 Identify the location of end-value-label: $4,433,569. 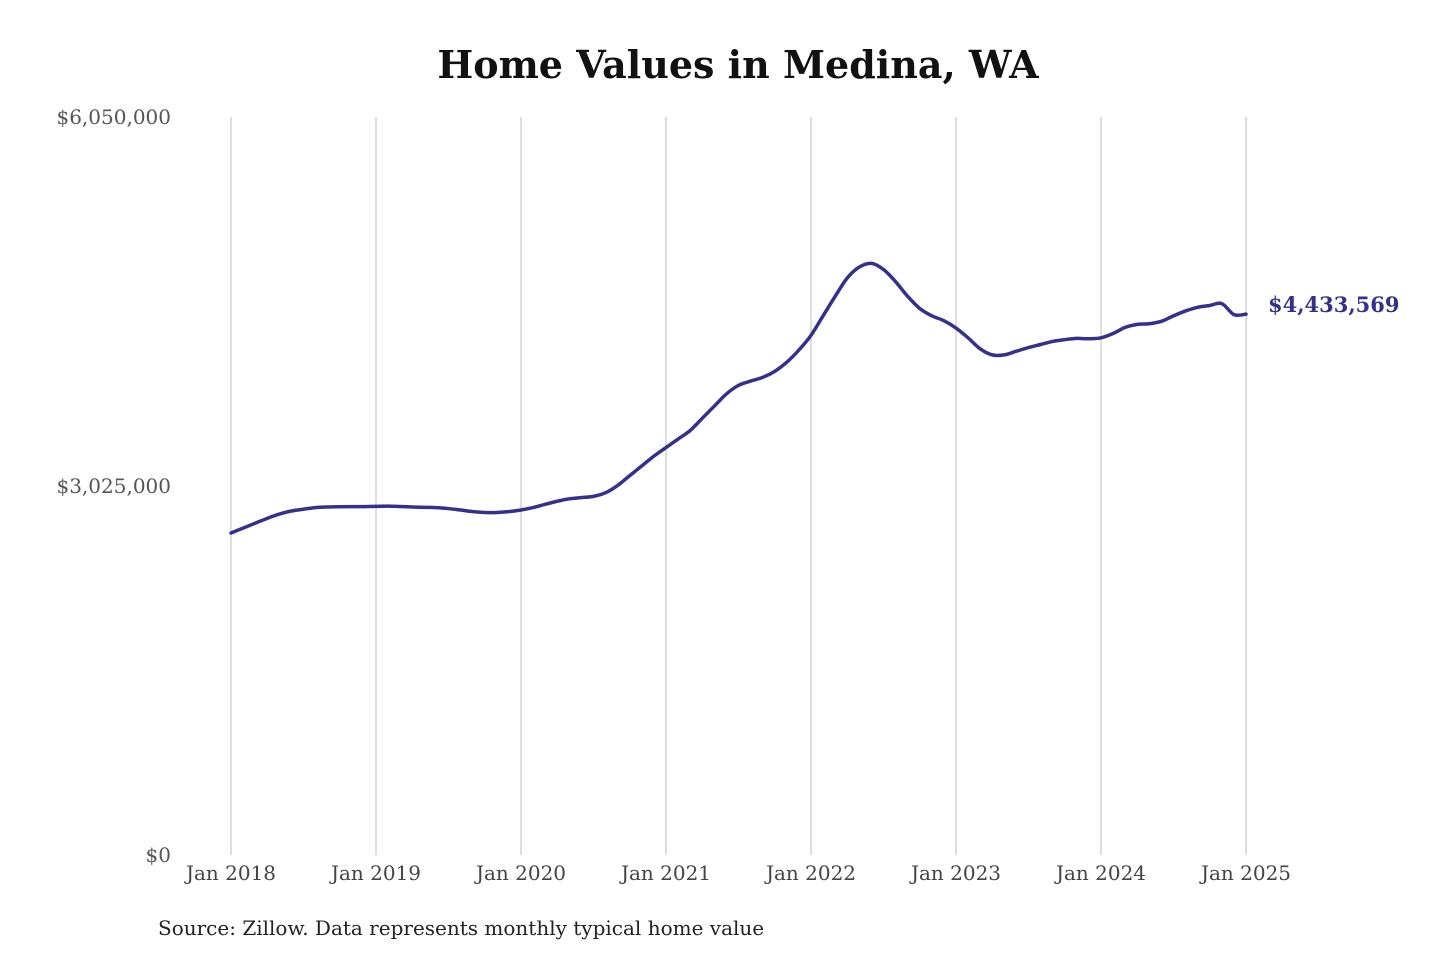
(1334, 304).